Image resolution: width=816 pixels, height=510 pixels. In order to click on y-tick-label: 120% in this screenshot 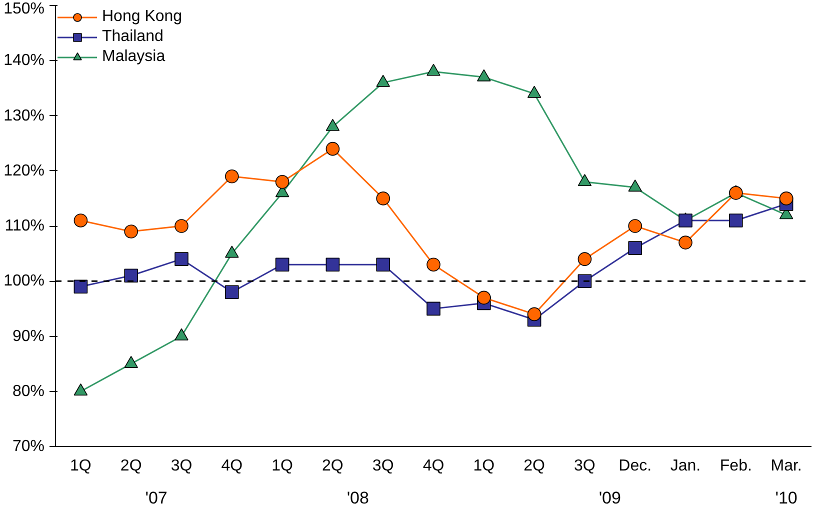, I will do `click(24, 171)`.